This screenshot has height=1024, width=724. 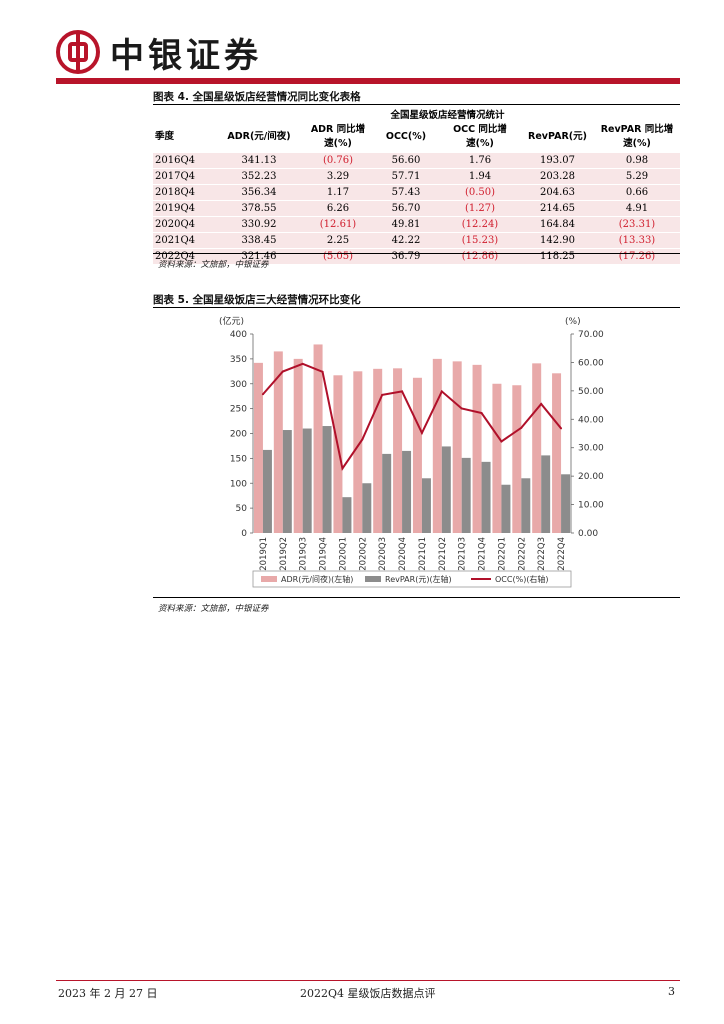 What do you see at coordinates (416, 104) in the screenshot?
I see `table-top-rule` at bounding box center [416, 104].